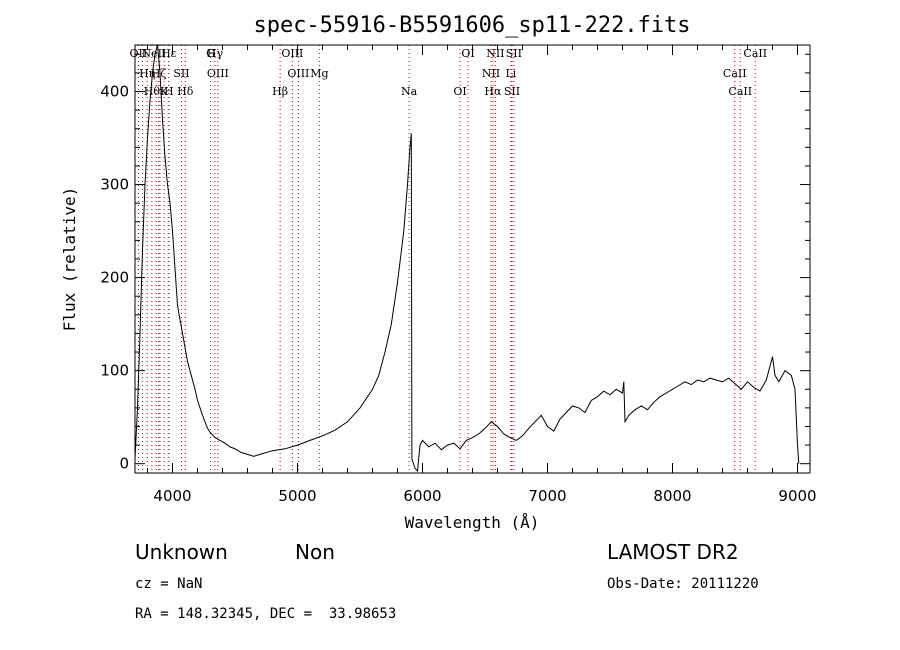 This screenshot has height=650, width=900. Describe the element at coordinates (210, 53) in the screenshot. I see `absorption-marker-label: G` at that location.